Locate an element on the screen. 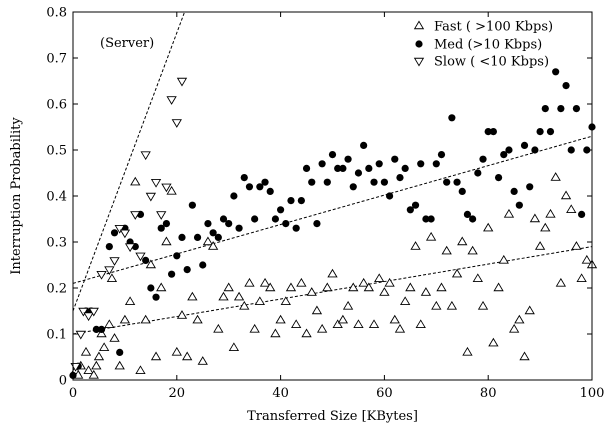 The height and width of the screenshot is (430, 615). y-tick-label: 0.7 is located at coordinates (56, 59).